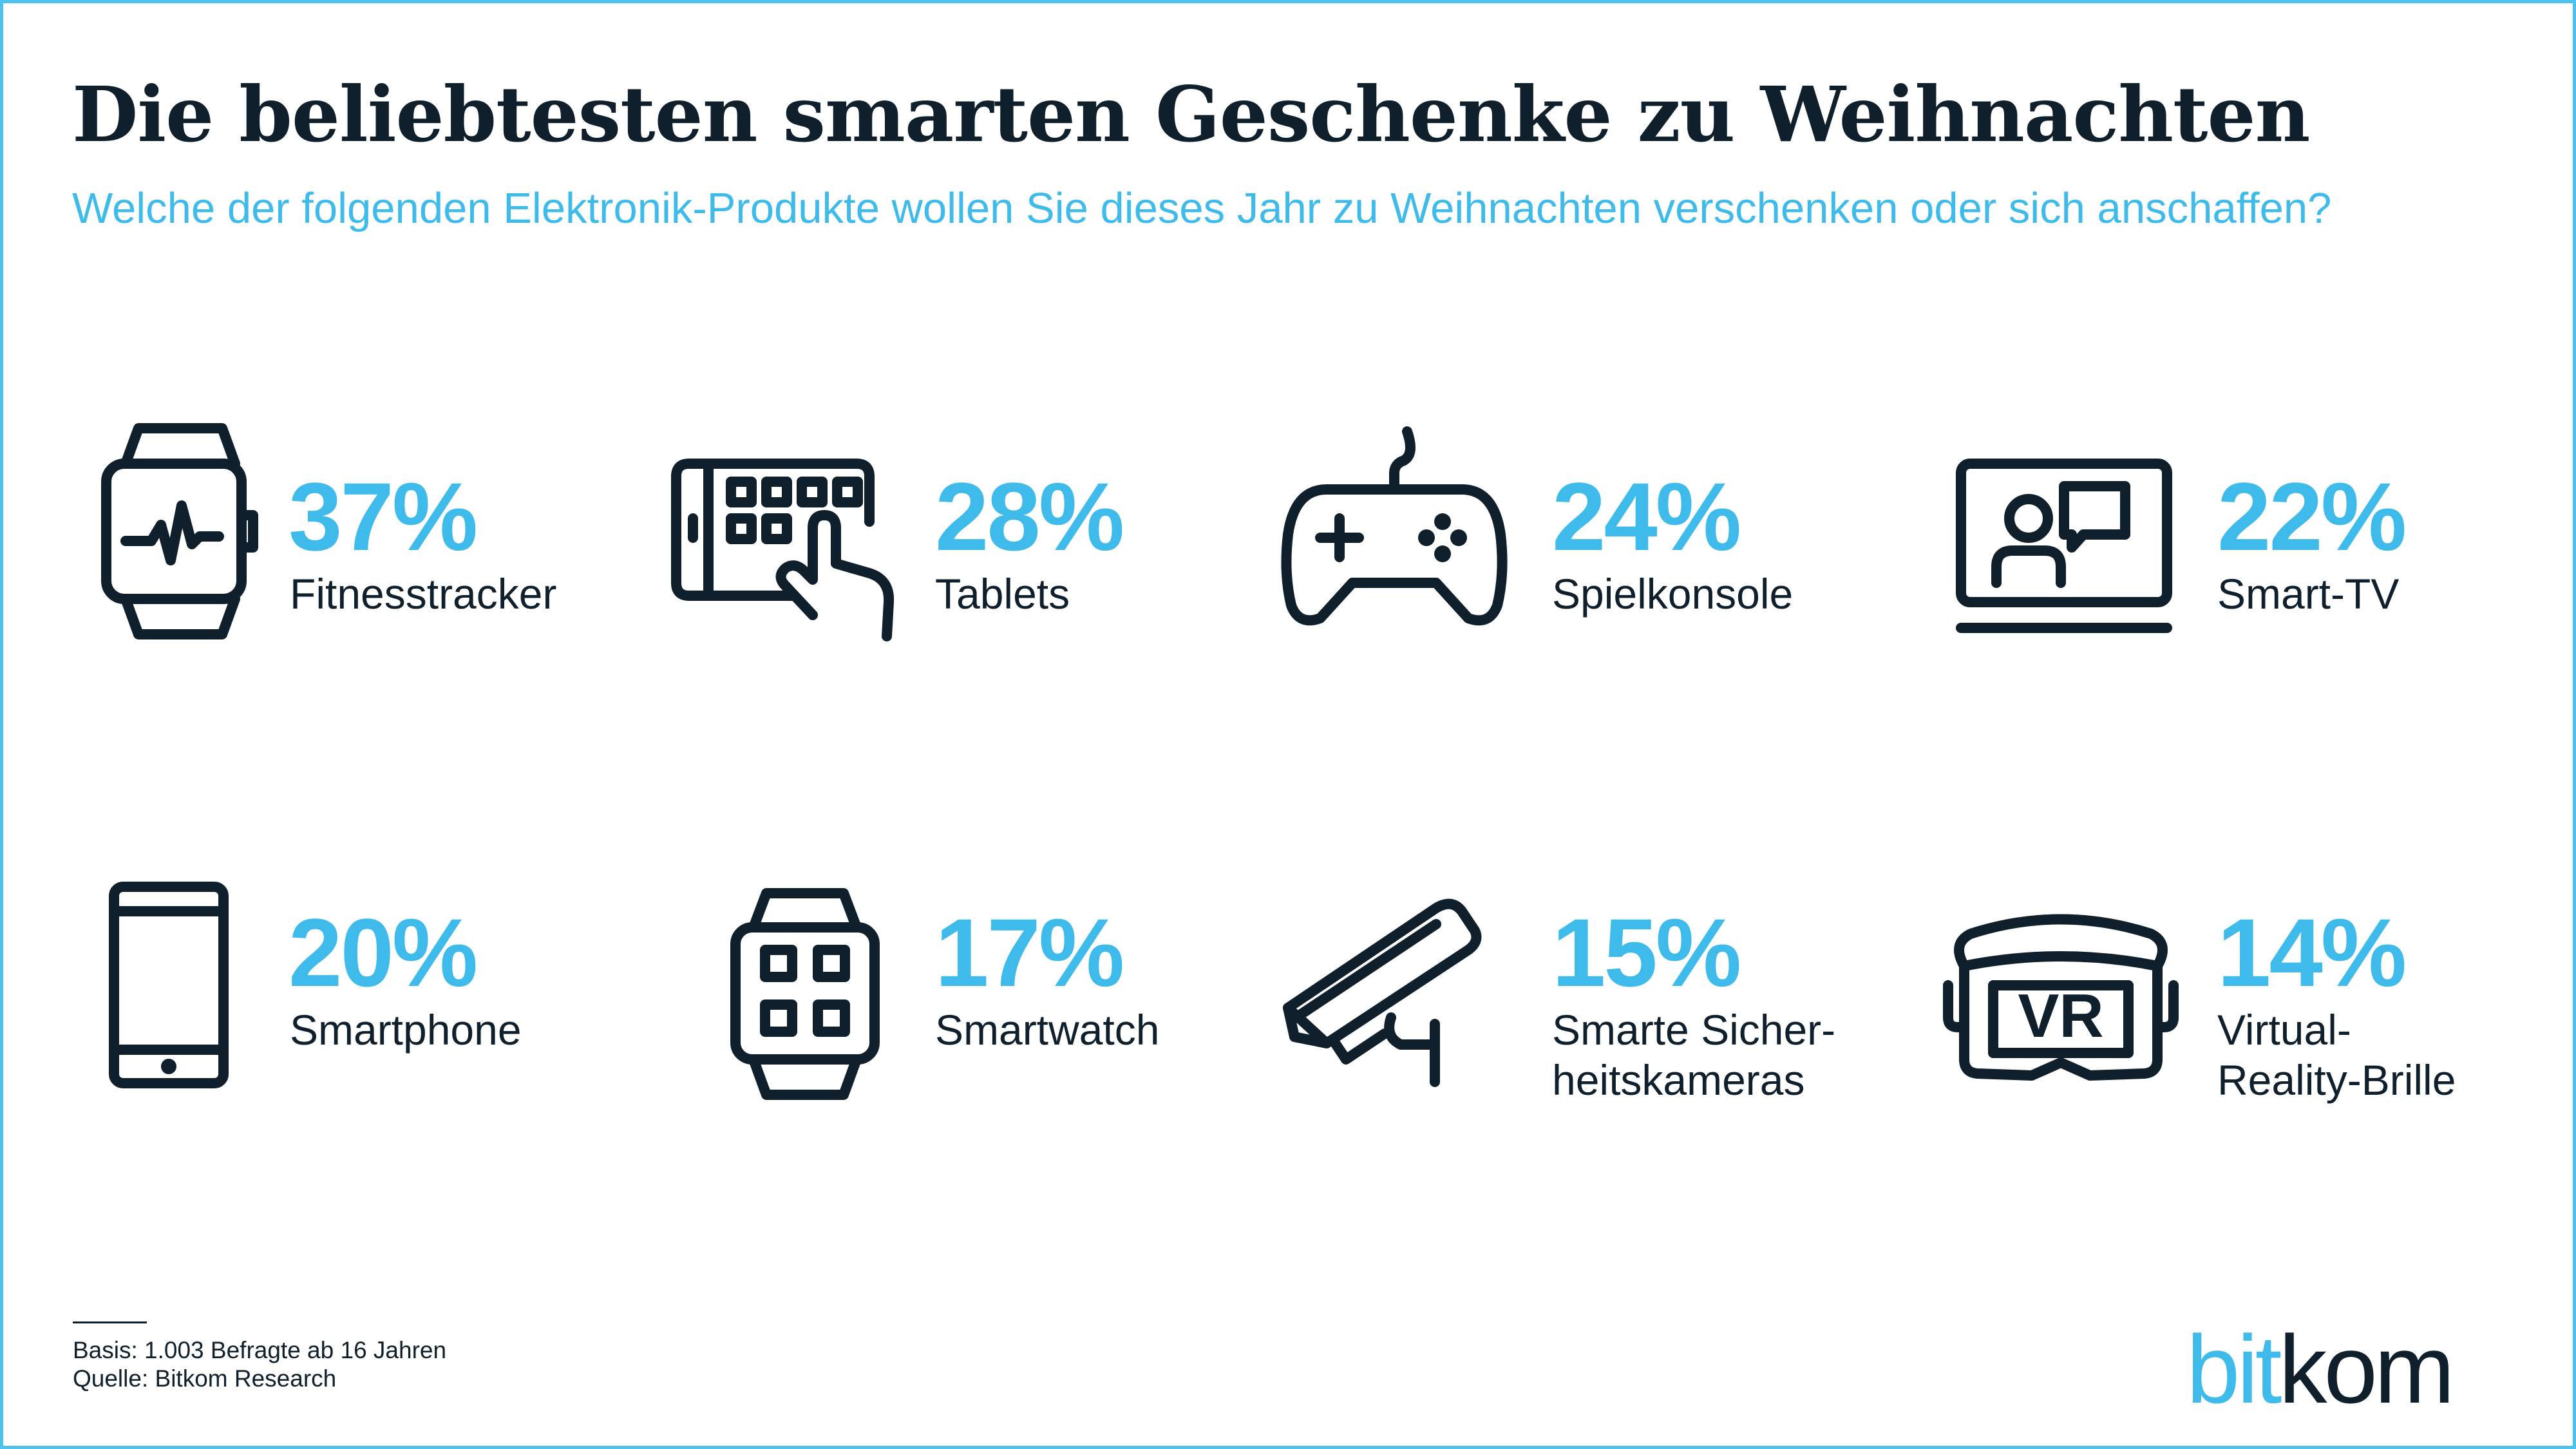 The width and height of the screenshot is (2576, 1449). What do you see at coordinates (383, 952) in the screenshot?
I see `percentage-value: 20%` at bounding box center [383, 952].